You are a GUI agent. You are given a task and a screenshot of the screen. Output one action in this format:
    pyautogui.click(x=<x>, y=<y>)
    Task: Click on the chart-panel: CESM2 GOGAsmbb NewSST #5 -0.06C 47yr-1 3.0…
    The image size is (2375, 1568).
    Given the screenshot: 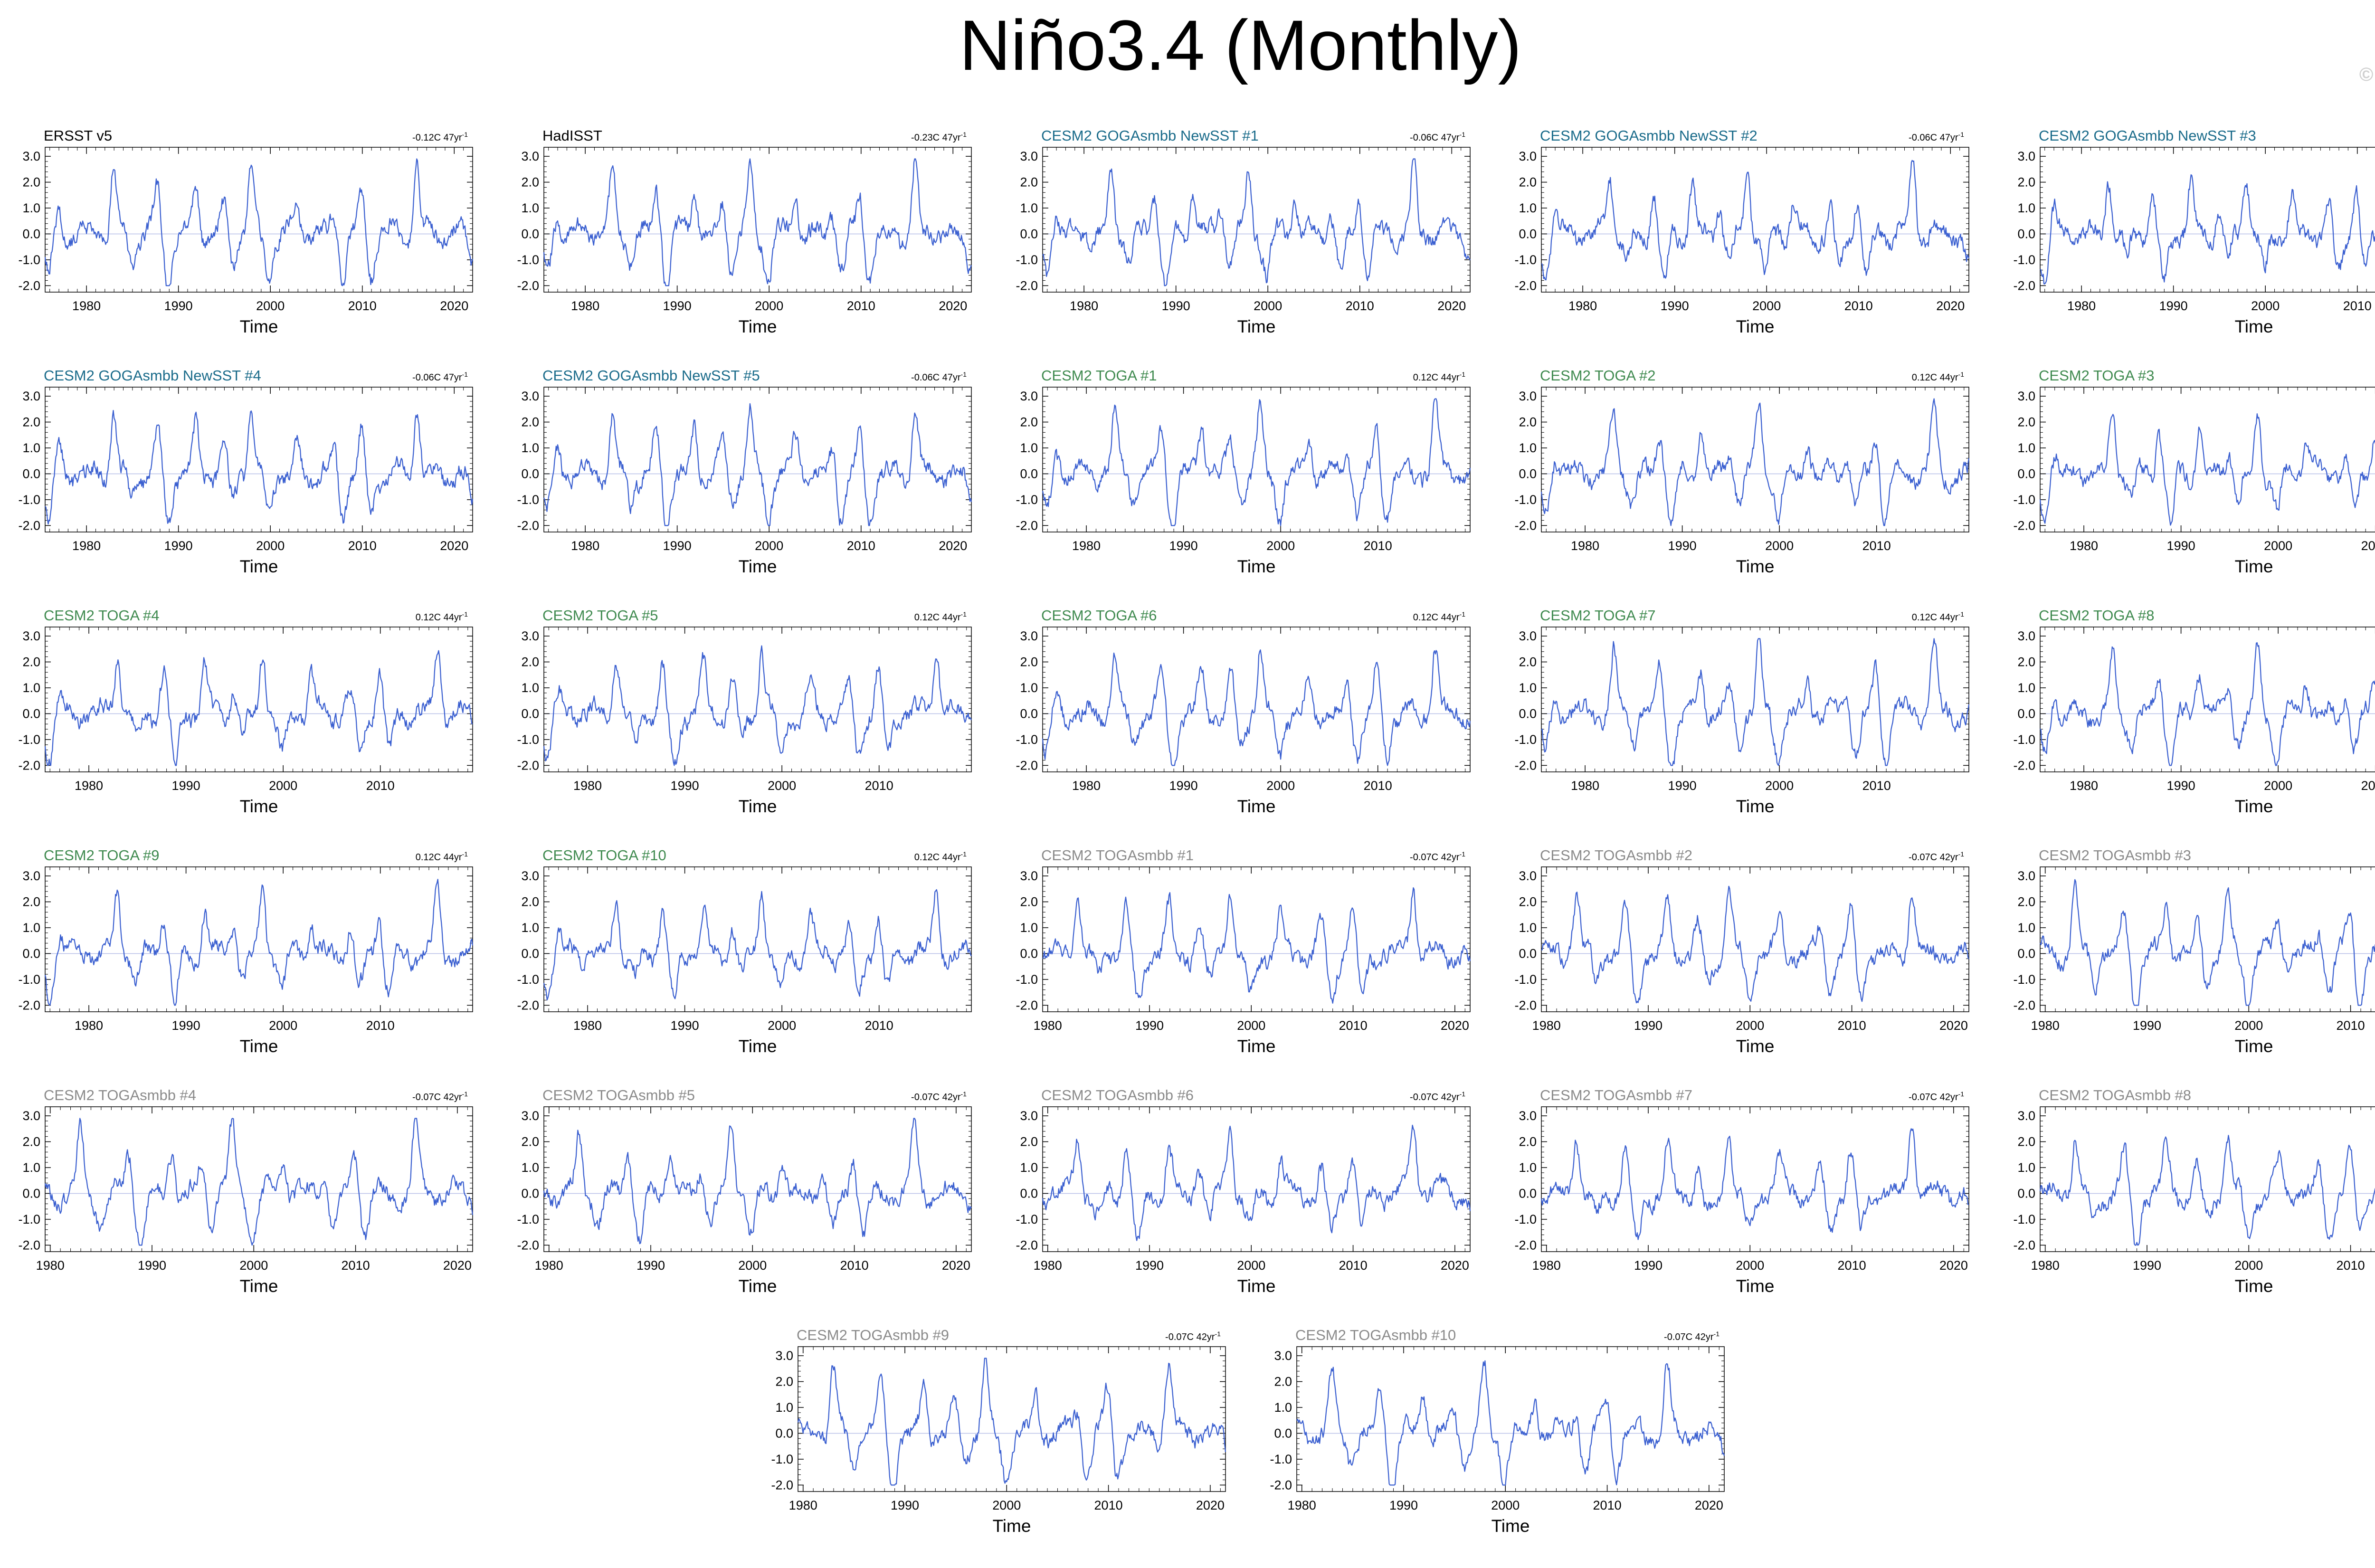 What is the action you would take?
    pyautogui.click(x=744, y=472)
    